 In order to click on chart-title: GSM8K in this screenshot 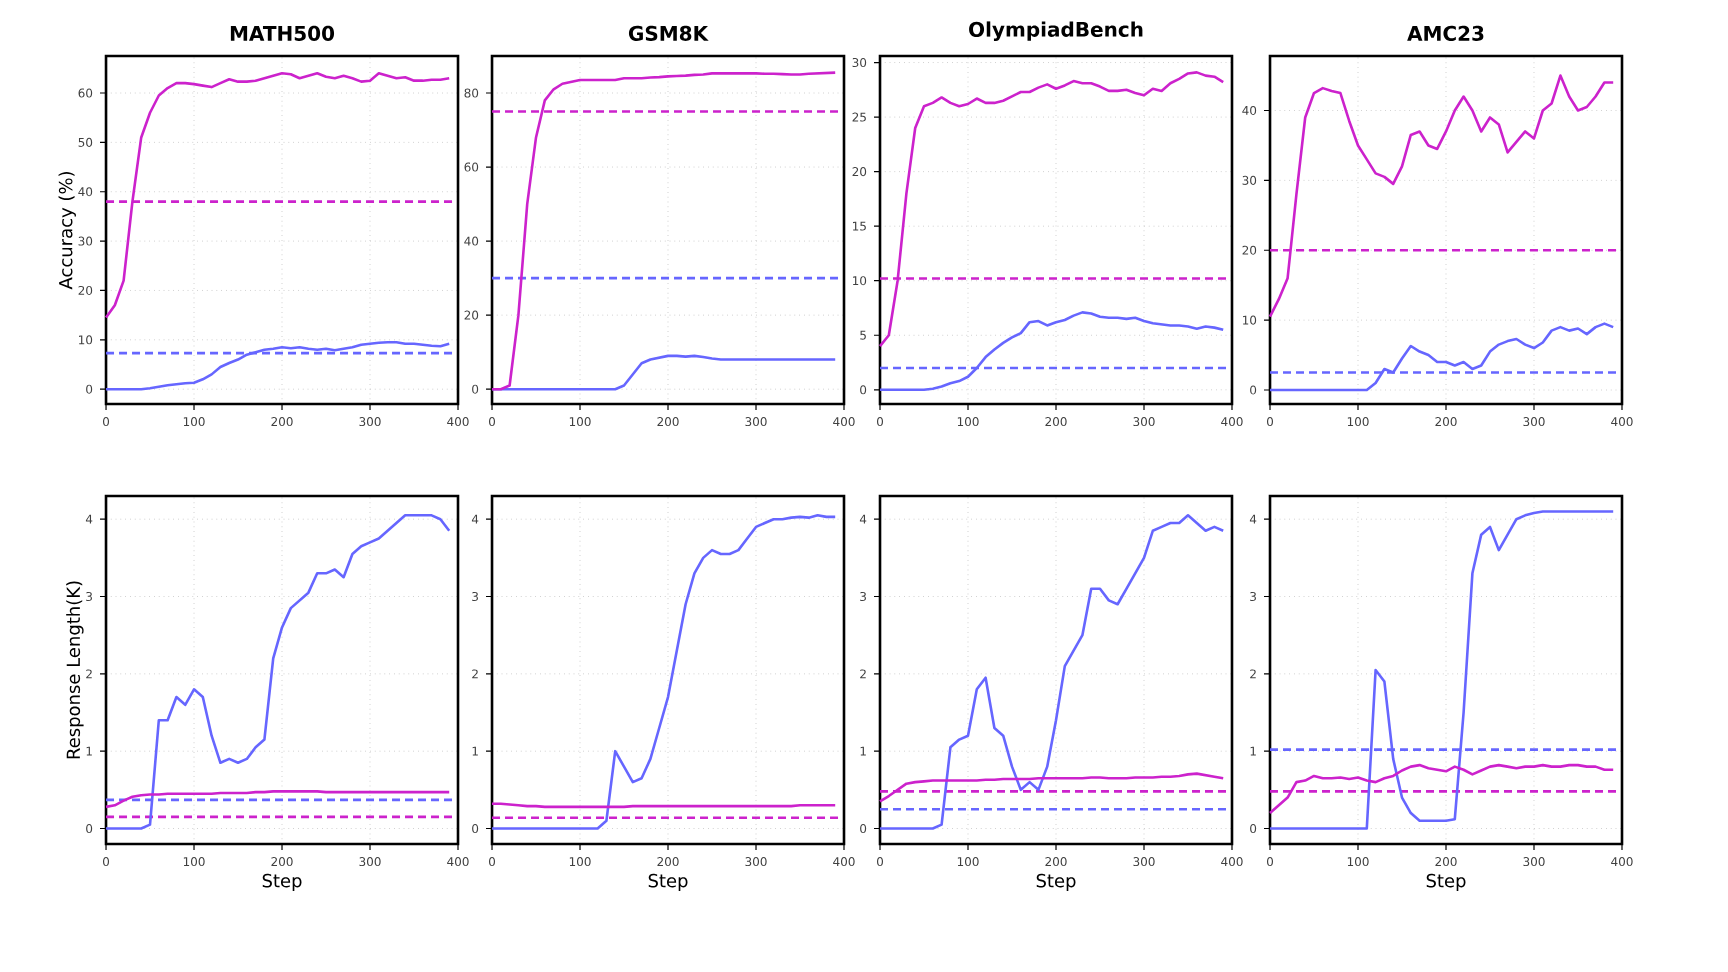, I will do `click(668, 33)`.